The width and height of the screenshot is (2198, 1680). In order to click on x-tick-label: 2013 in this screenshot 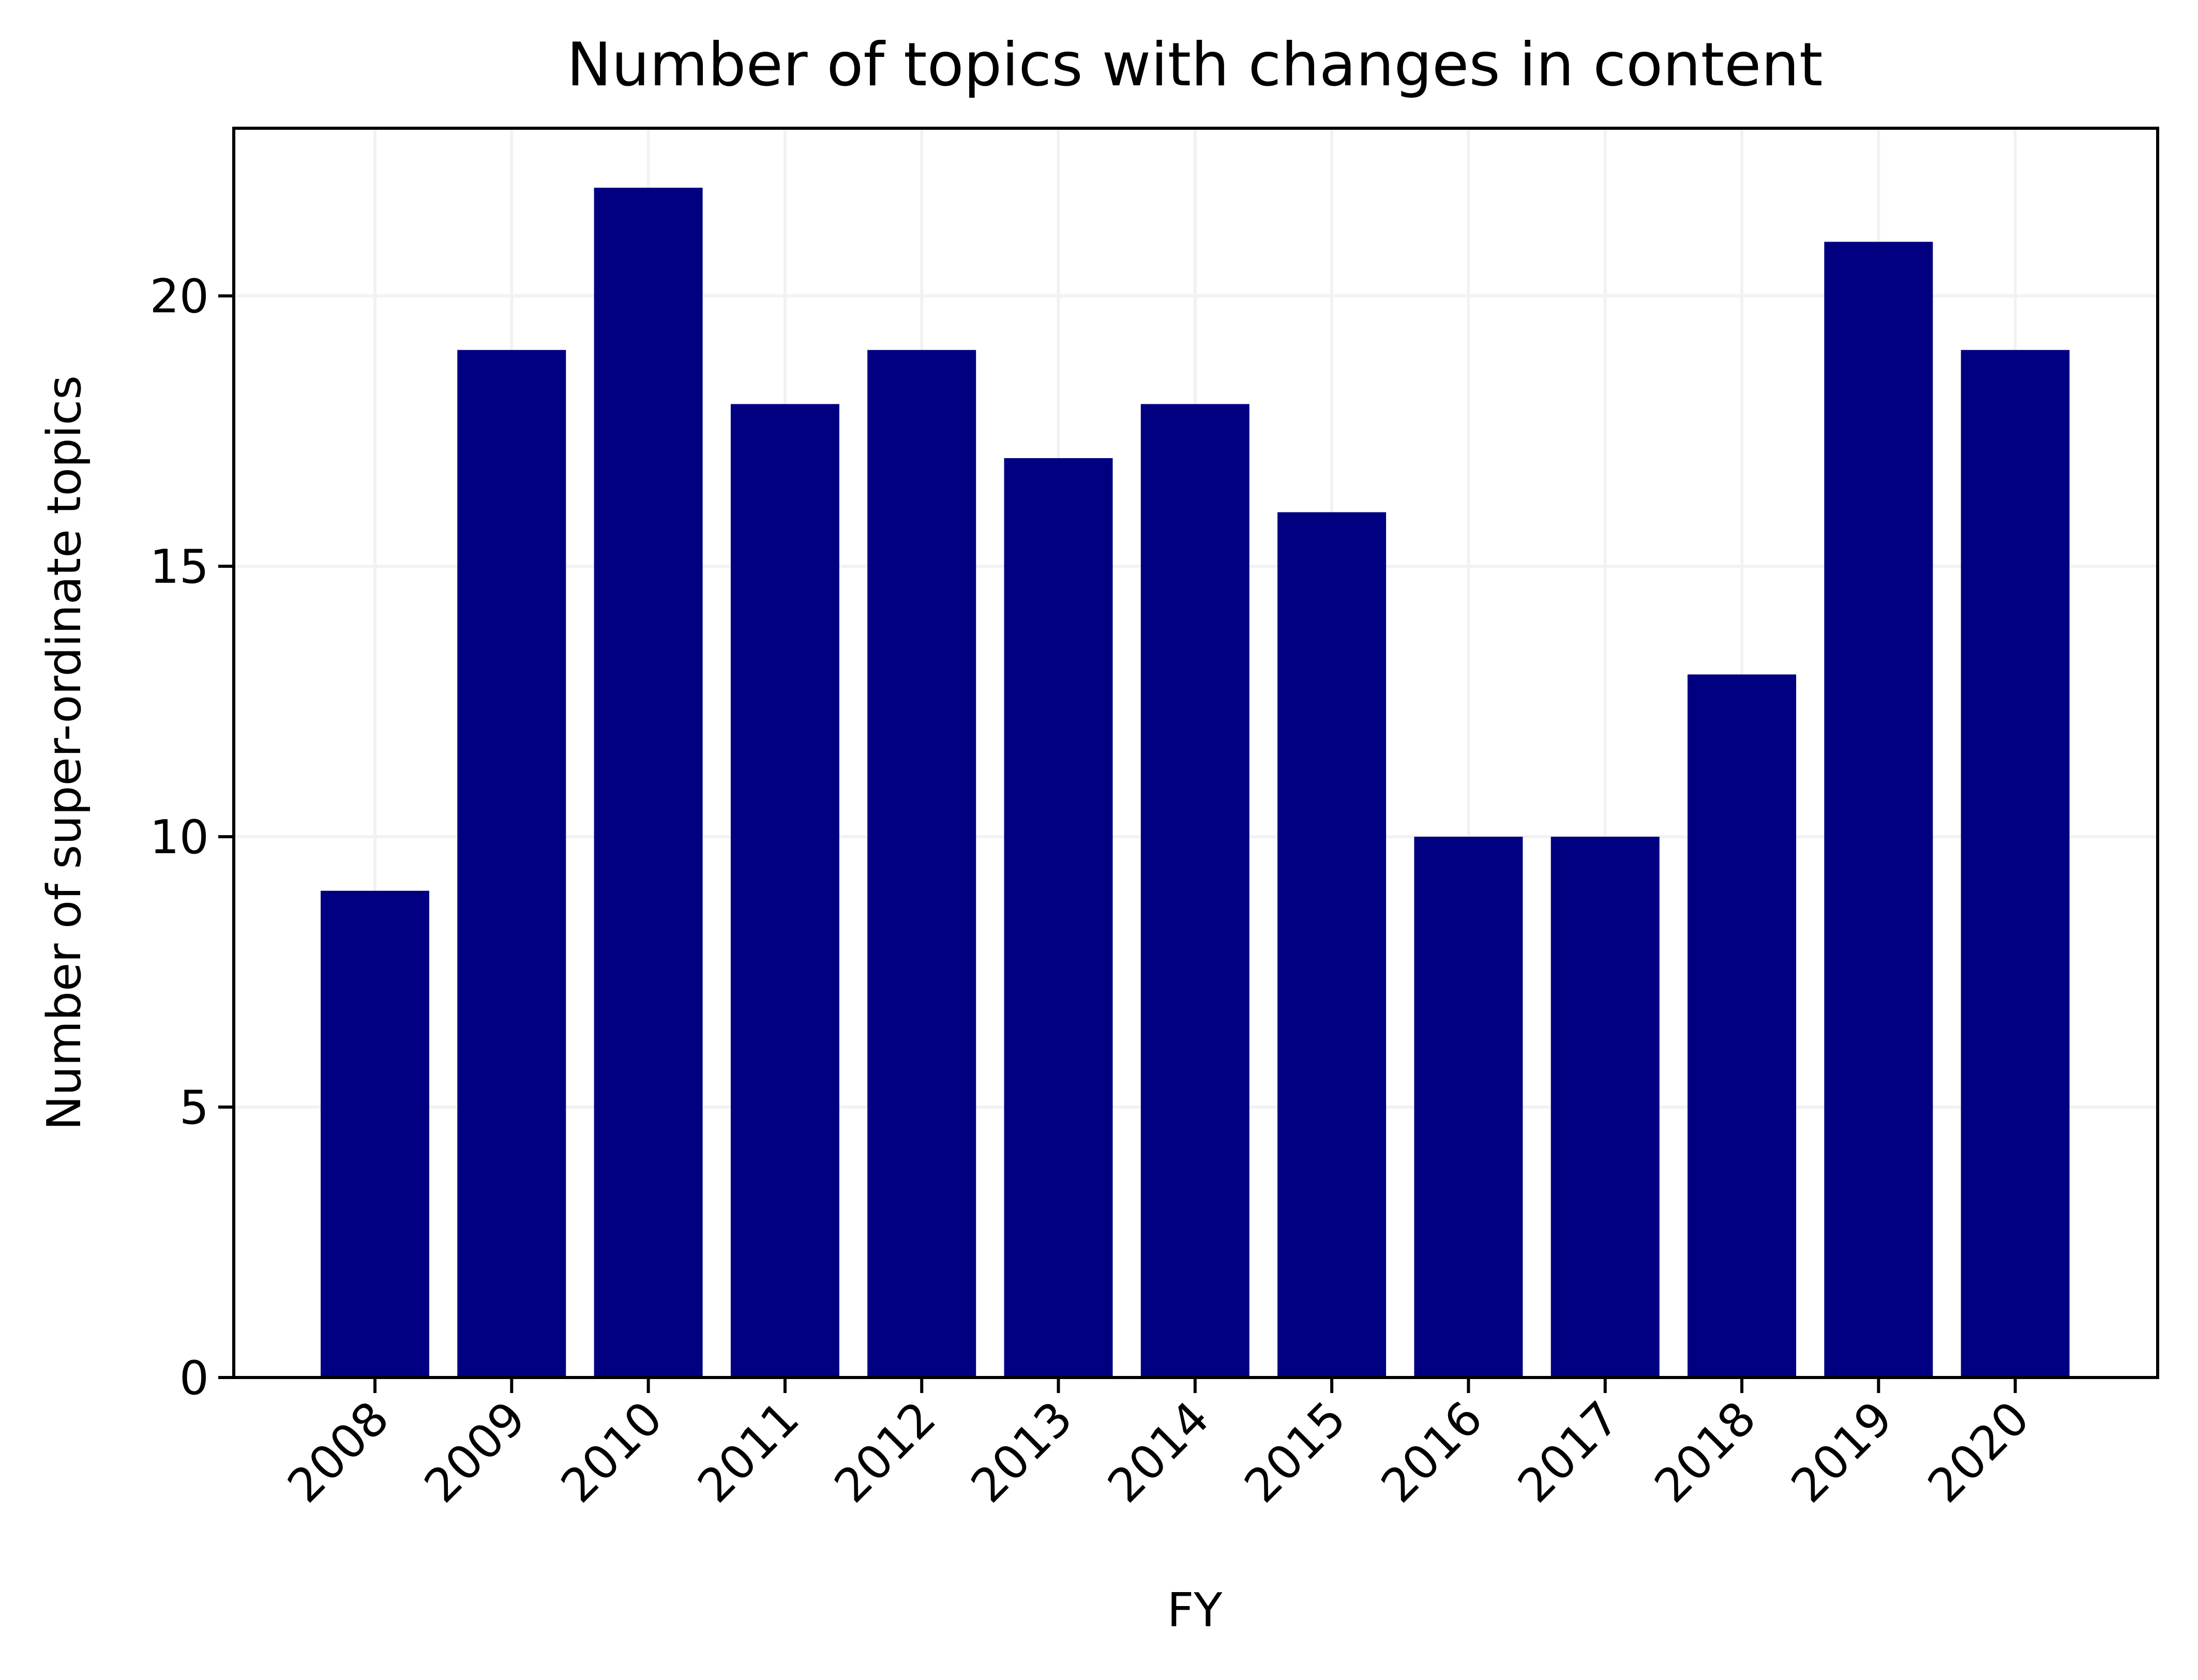, I will do `click(1022, 1452)`.